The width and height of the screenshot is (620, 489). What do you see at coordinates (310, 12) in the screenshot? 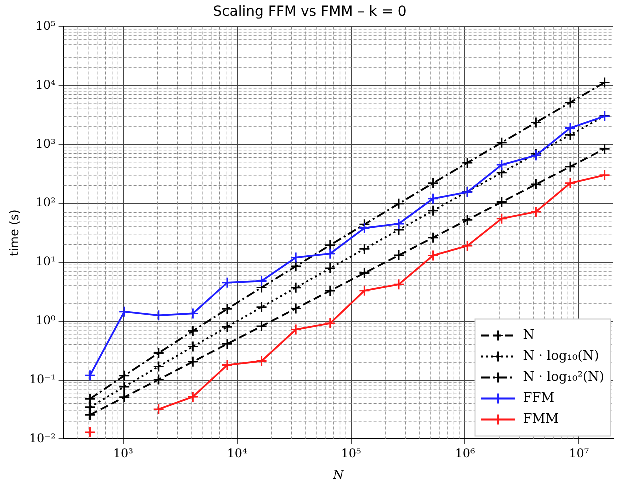
I see `chart-title: Scaling FFM vs FMM – k = 0` at bounding box center [310, 12].